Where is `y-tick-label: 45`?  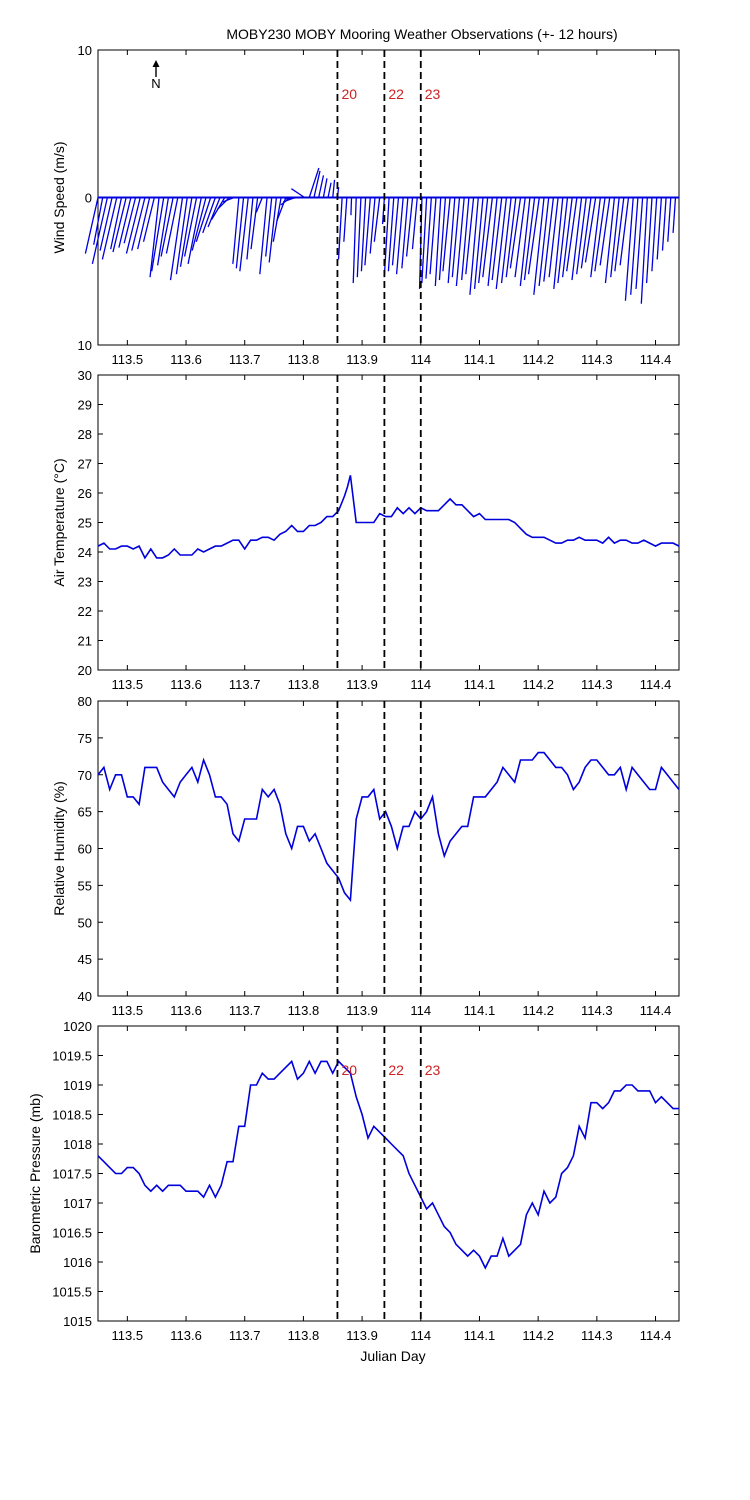
y-tick-label: 45 is located at coordinates (85, 959).